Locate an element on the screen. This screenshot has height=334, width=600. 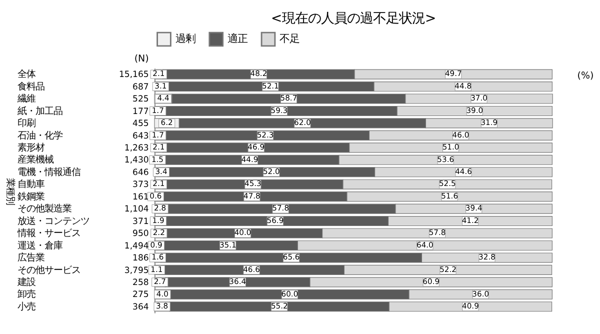
y2-tick-label: 371 is located at coordinates (140, 221).